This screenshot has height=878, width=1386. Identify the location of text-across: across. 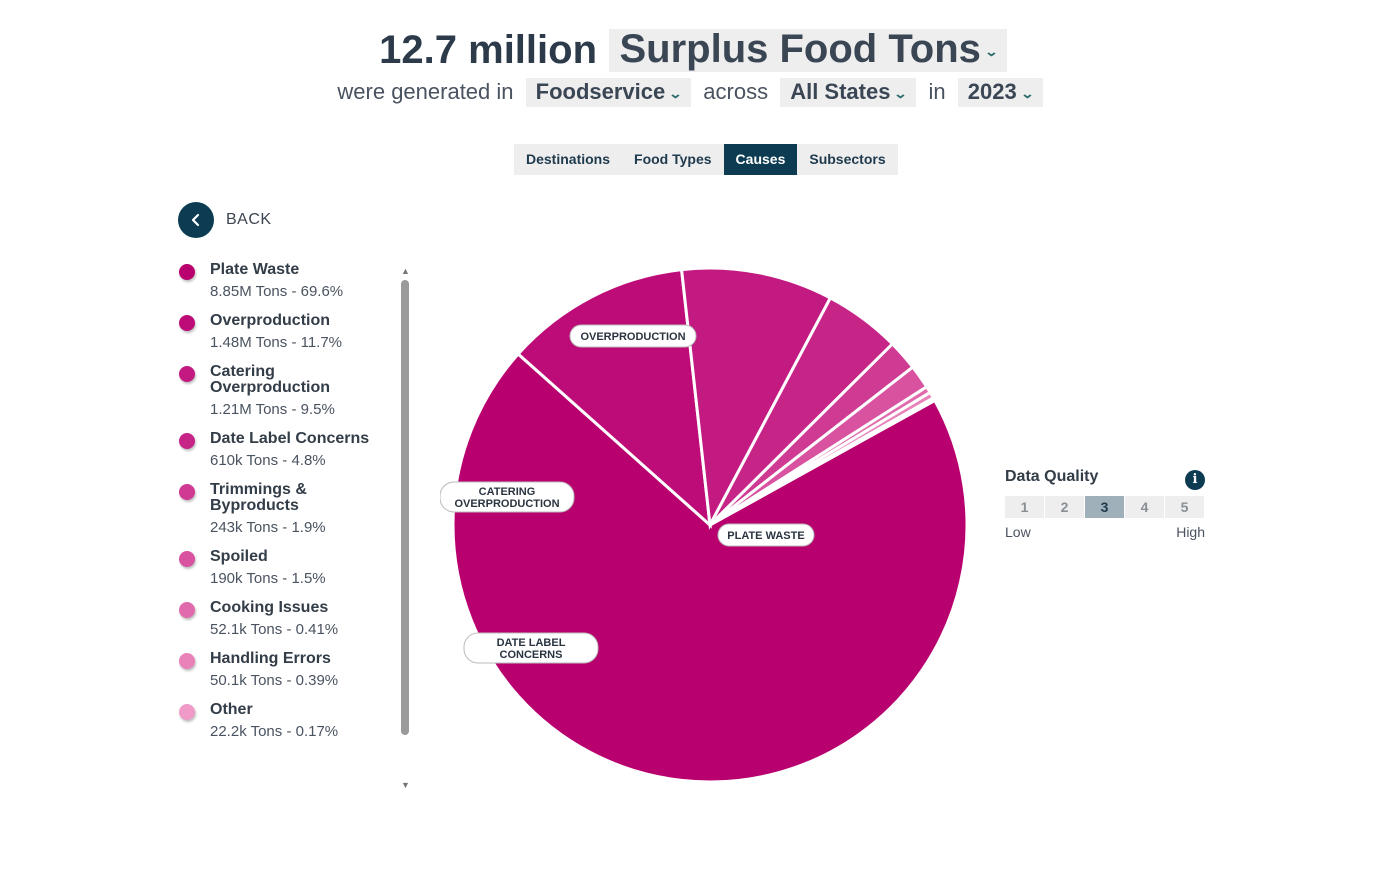
(736, 91).